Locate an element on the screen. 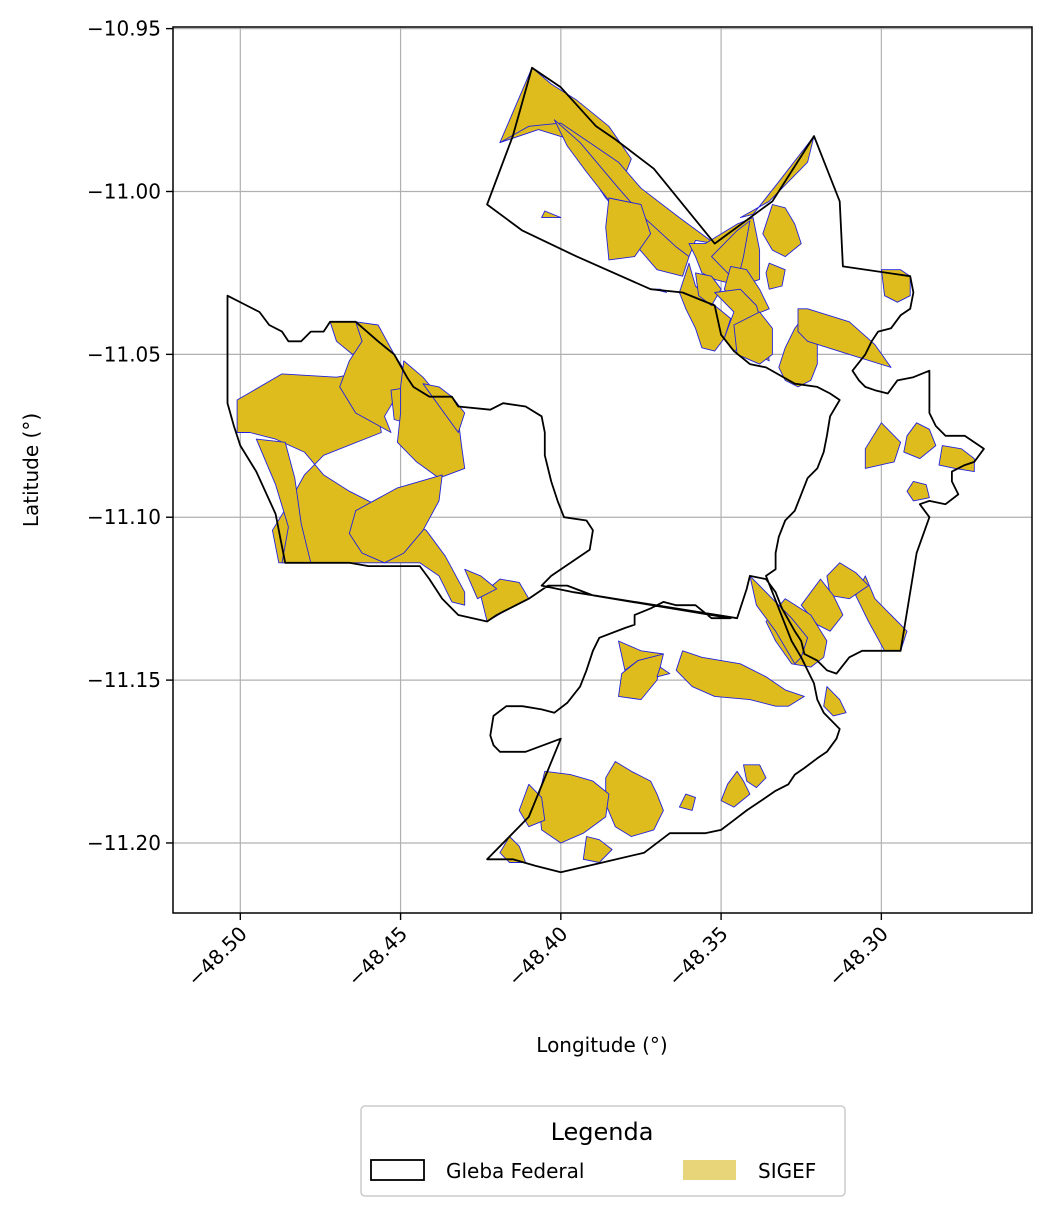 The image size is (1051, 1216). legend: Legenda Gleba Federal SIGEF is located at coordinates (603, 1151).